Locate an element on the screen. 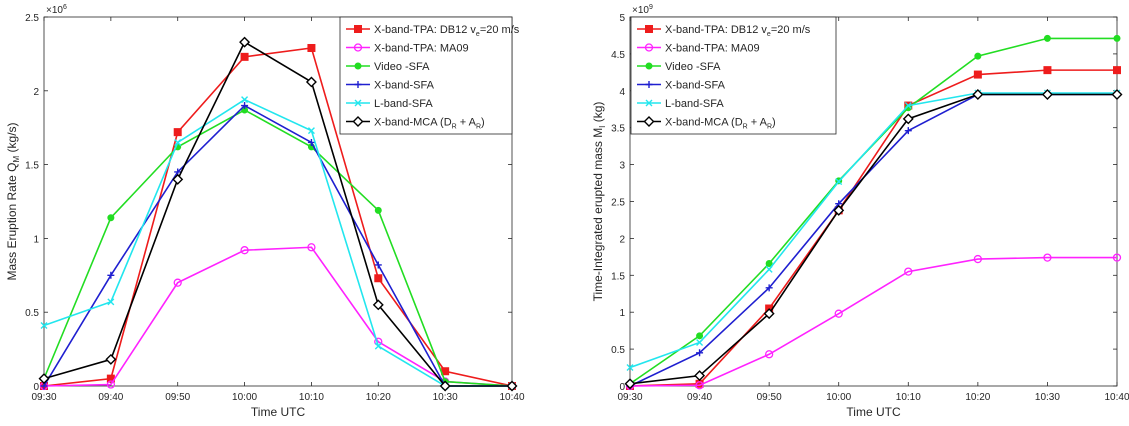 This screenshot has width=1129, height=426. y-tick-label: 3 is located at coordinates (622, 166).